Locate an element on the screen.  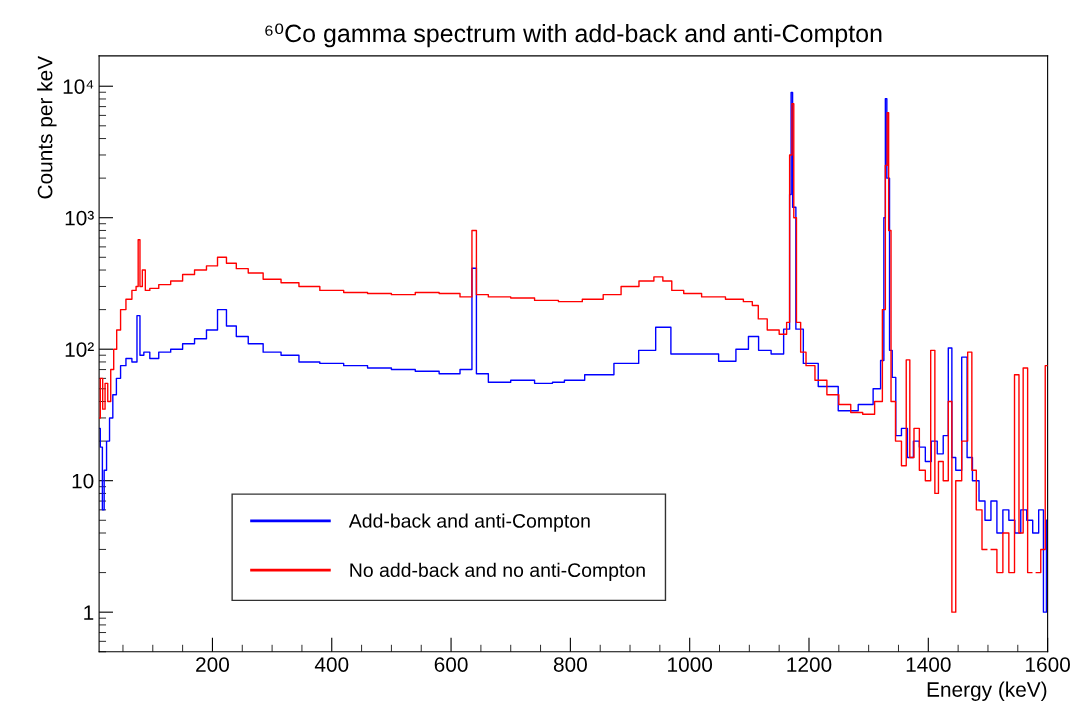
legend-label: Add-back and anti-Compton is located at coordinates (469, 522).